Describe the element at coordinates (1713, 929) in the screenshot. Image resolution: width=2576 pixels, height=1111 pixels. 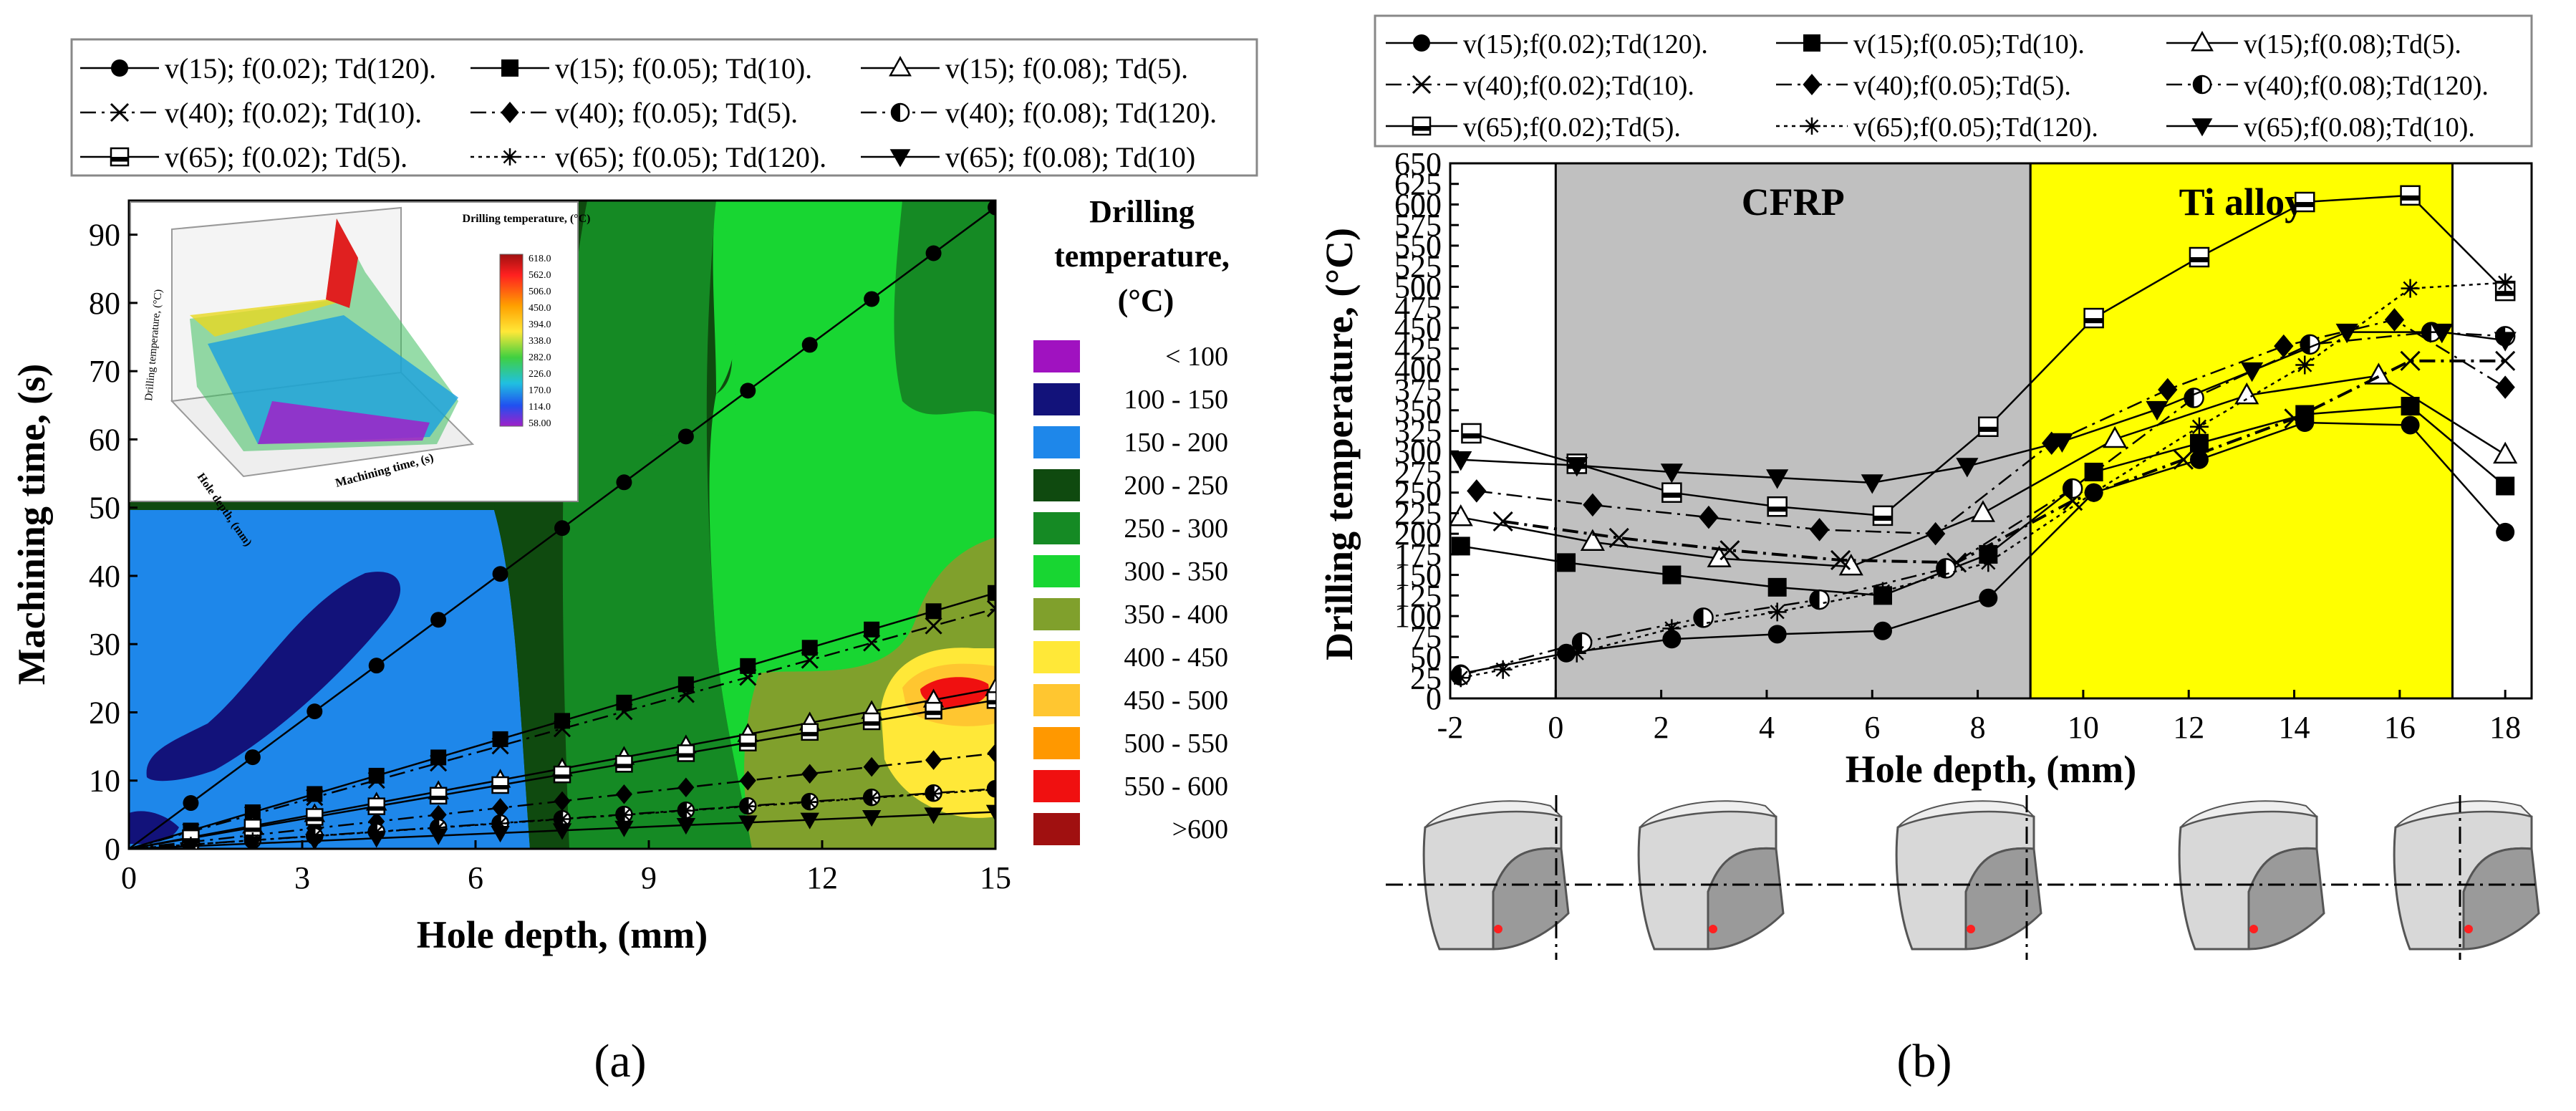
I see `thermocouple-point` at that location.